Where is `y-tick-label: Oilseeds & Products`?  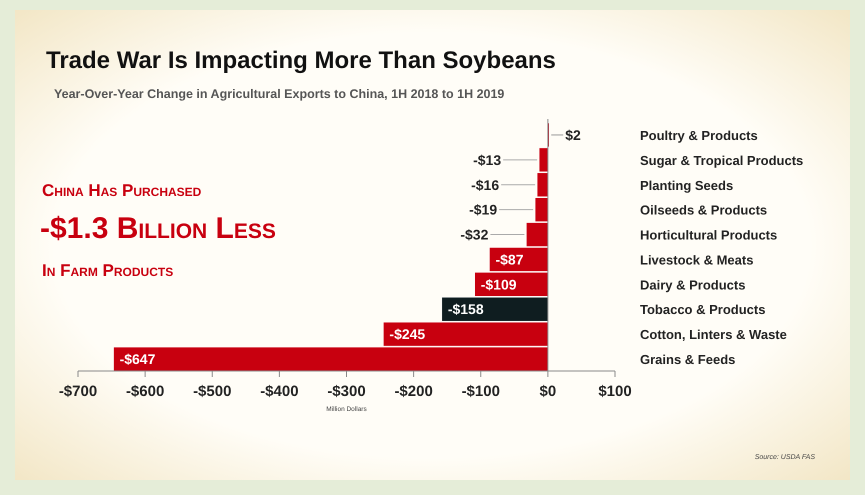 y-tick-label: Oilseeds & Products is located at coordinates (704, 210).